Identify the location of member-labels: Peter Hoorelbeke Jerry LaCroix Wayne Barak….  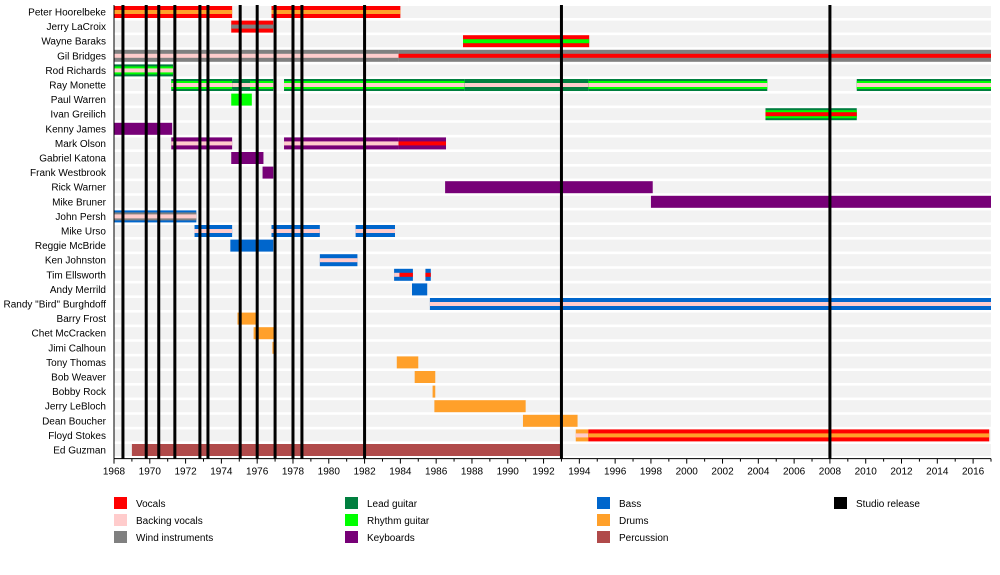
(55, 232).